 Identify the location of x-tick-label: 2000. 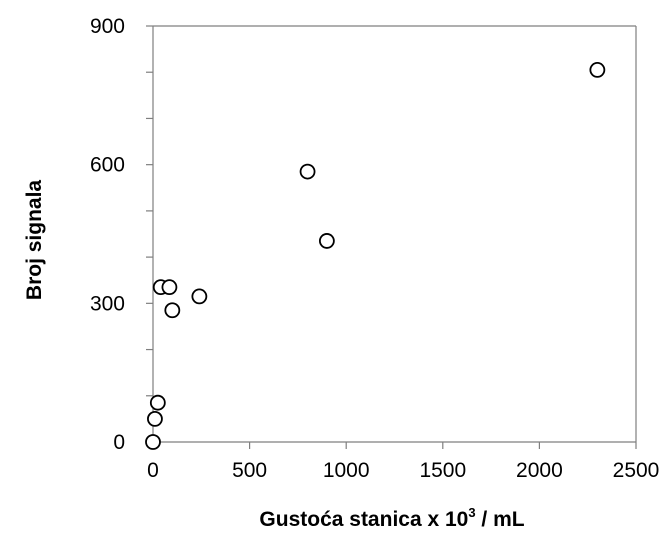
(539, 470).